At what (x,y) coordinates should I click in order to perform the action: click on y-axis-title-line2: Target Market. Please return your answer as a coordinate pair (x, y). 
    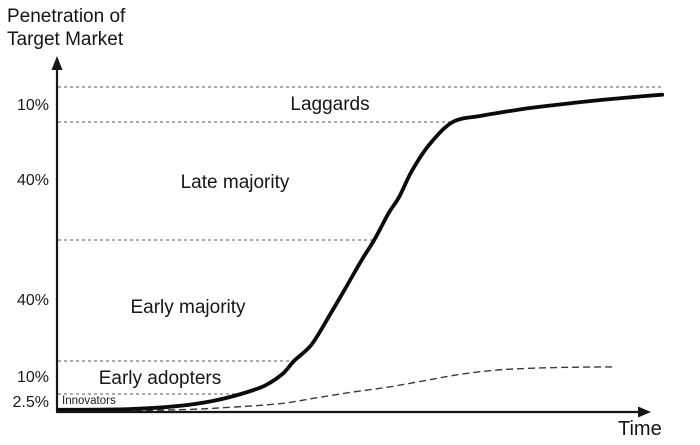
    Looking at the image, I should click on (65, 39).